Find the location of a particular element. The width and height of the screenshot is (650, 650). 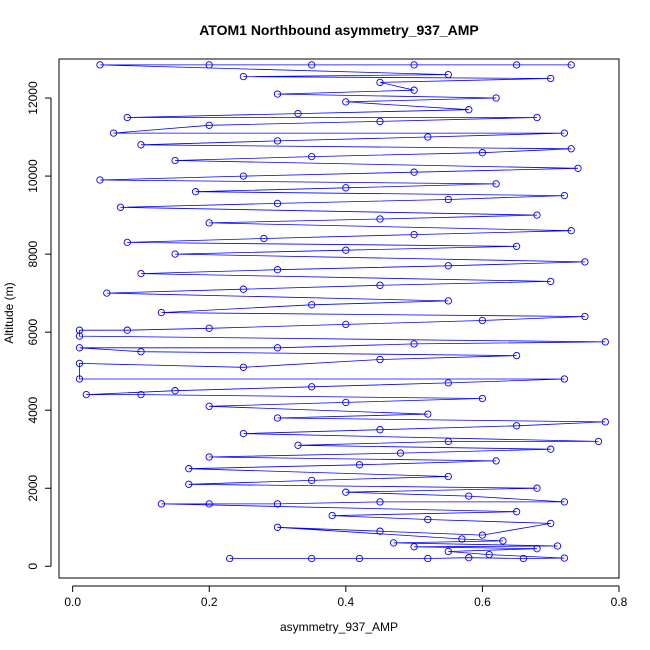

y-tick-label: 4000 is located at coordinates (33, 410).